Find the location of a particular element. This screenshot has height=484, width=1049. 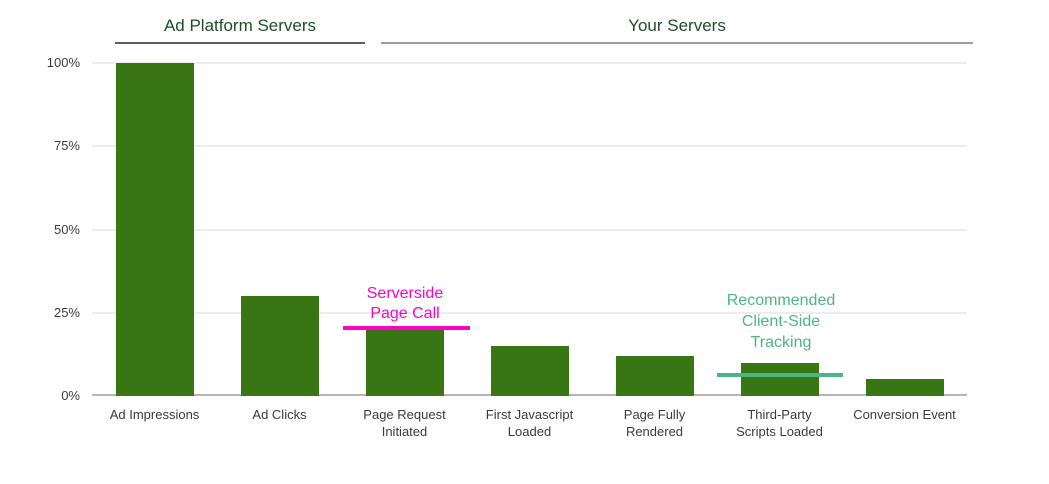

y-axis-tick-label: 25% is located at coordinates (66, 312).